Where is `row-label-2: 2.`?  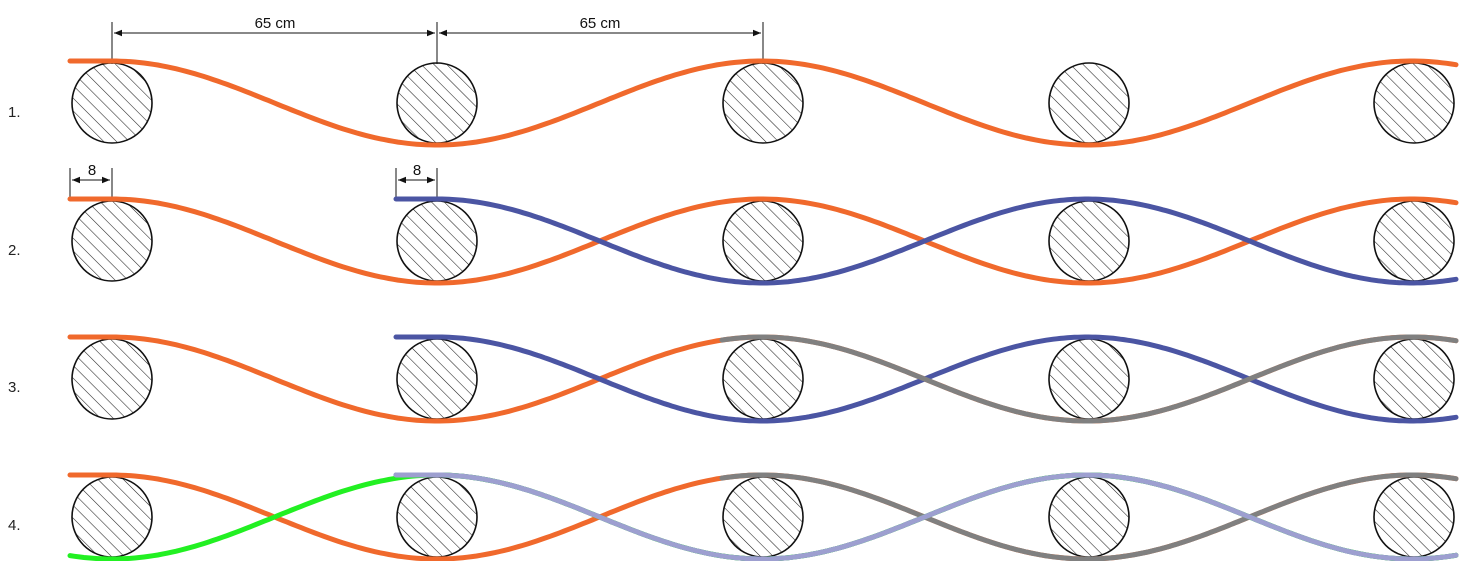 row-label-2: 2. is located at coordinates (14, 250).